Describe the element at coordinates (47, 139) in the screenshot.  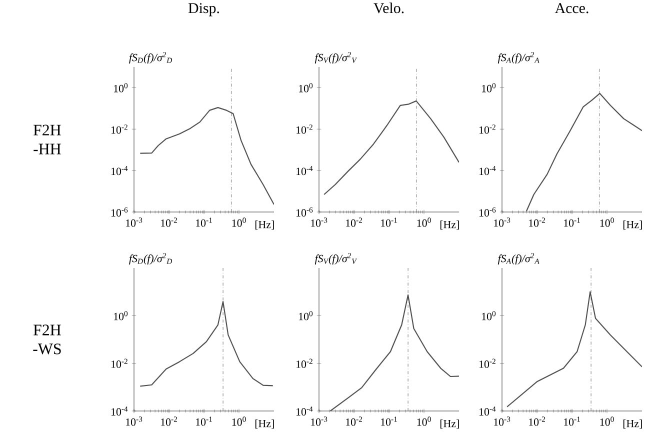
I see `text: F2H -HH` at that location.